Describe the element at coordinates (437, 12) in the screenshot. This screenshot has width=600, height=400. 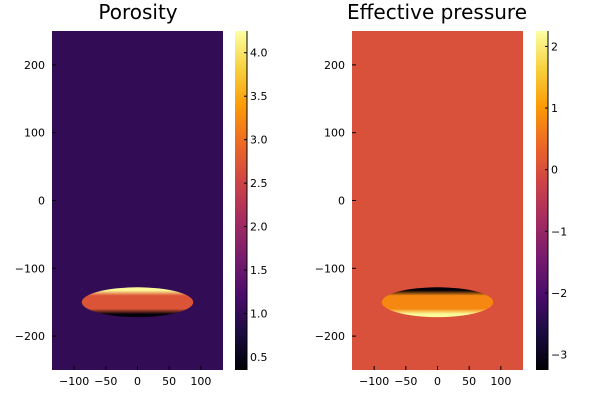
I see `effective-pressure-title: Effective pressure` at that location.